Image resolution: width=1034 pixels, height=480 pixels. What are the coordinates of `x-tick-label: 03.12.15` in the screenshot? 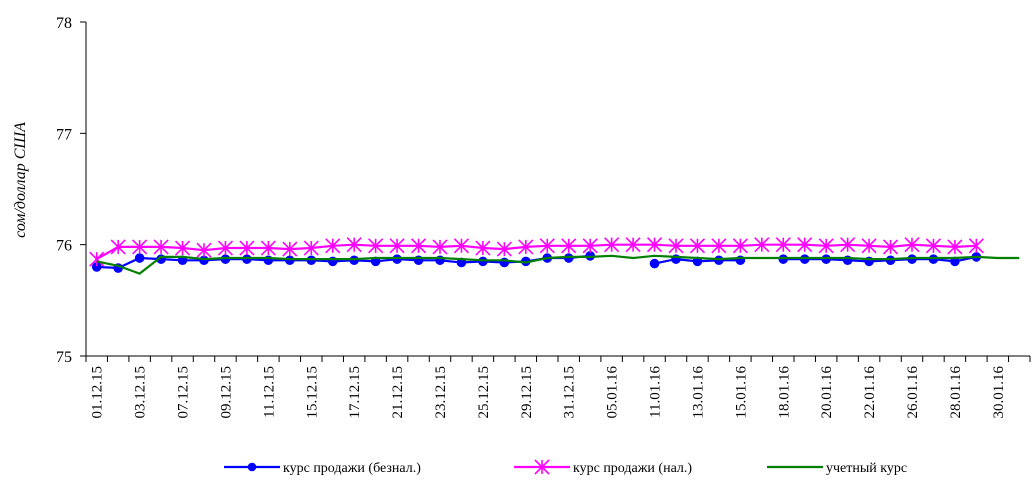 It's located at (141, 392).